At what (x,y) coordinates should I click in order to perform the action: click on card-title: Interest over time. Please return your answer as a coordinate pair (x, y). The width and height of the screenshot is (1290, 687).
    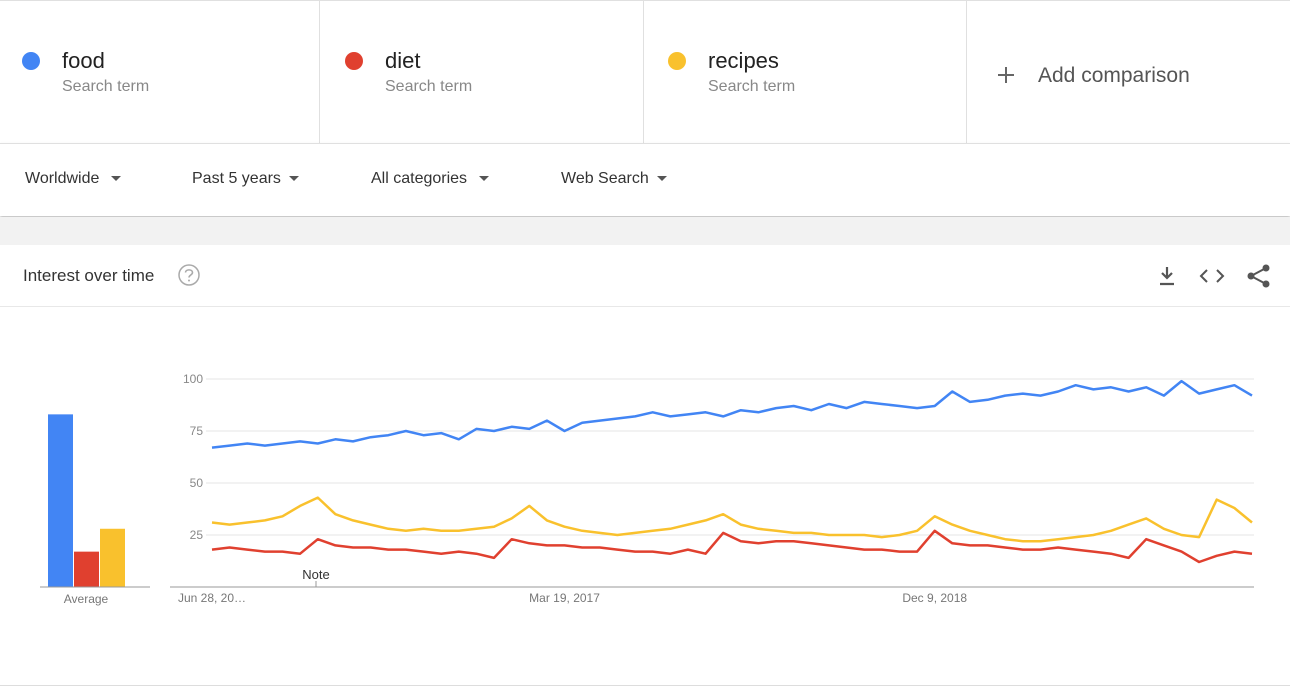
    Looking at the image, I should click on (89, 275).